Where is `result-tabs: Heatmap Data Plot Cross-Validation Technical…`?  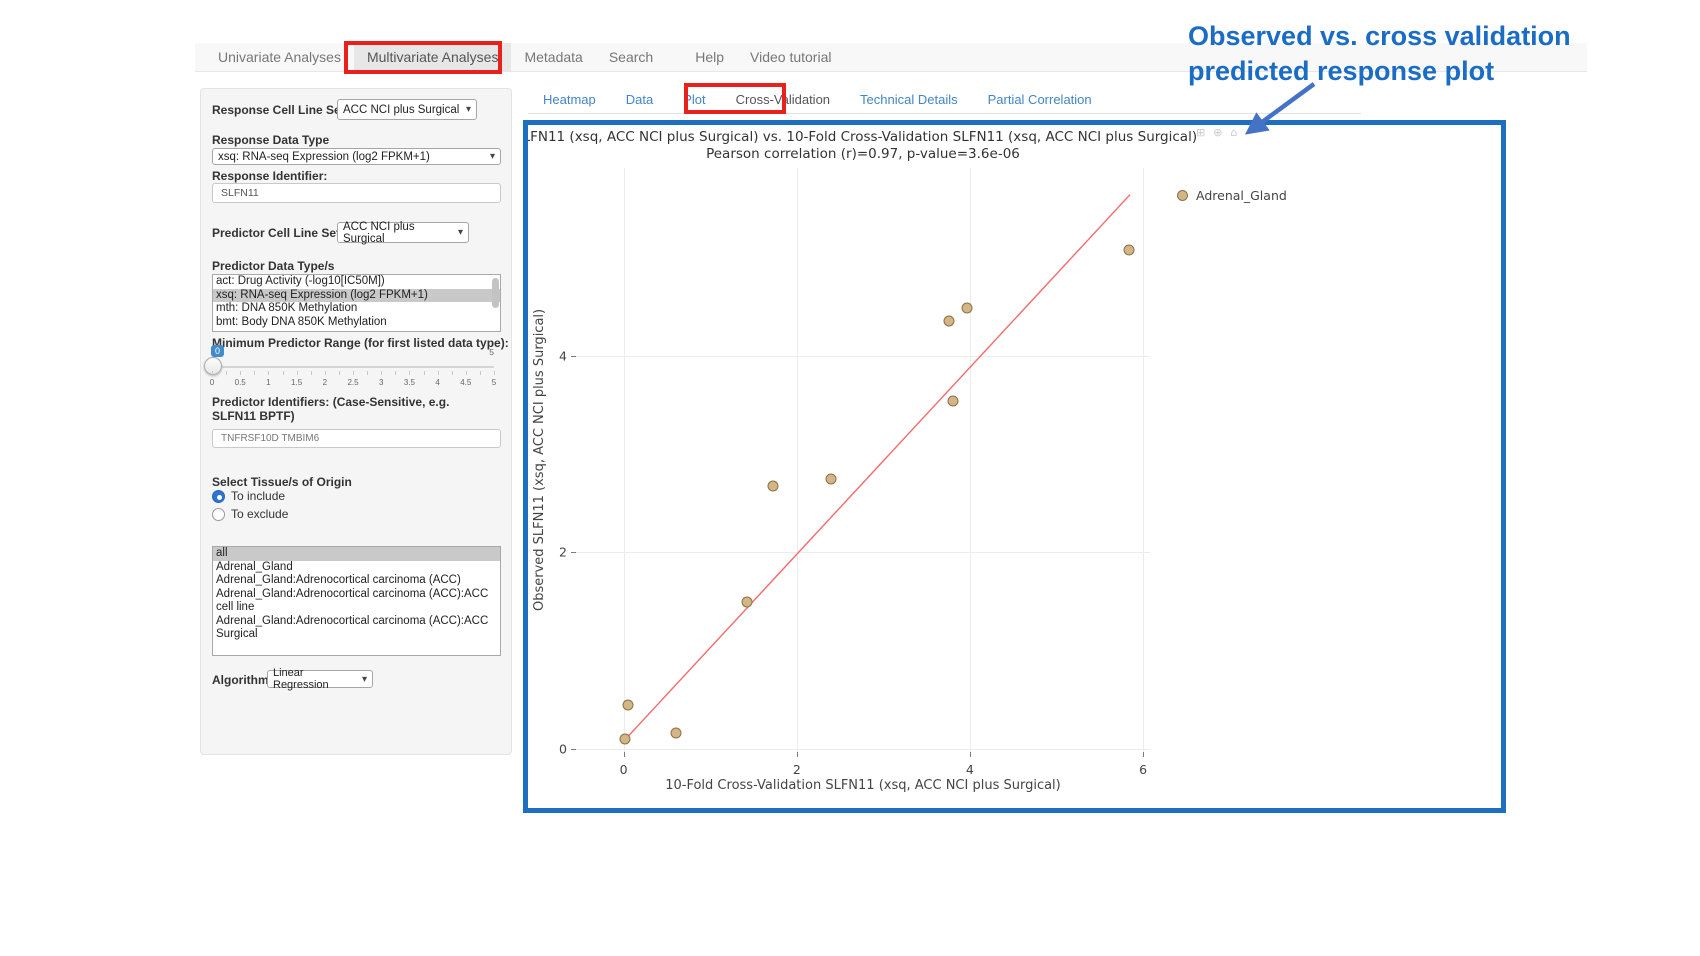
result-tabs: Heatmap Data Plot Cross-Validation Technical… is located at coordinates (817, 99).